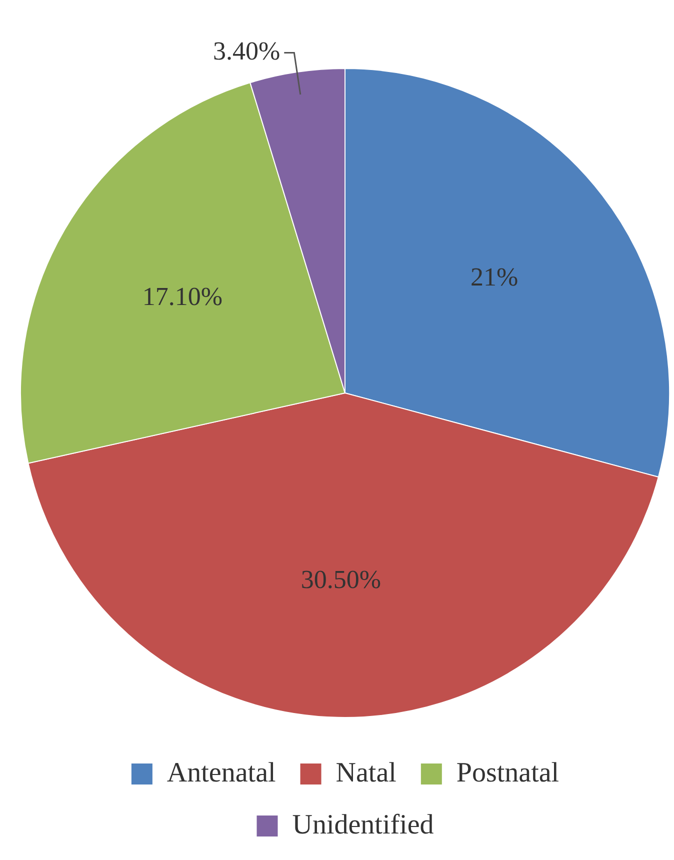  I want to click on data-label: 21%, so click(494, 277).